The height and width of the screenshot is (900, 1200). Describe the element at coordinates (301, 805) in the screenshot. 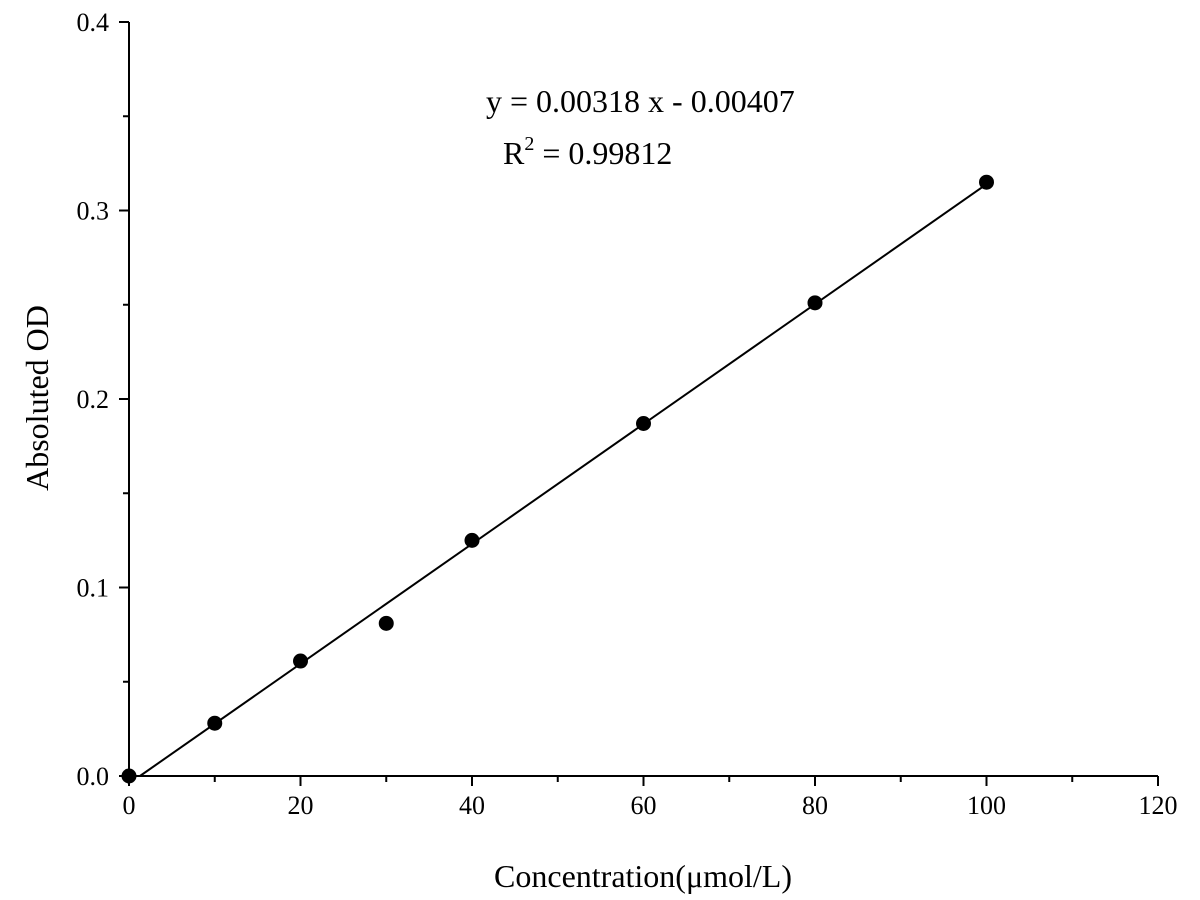

I see `x-tick-label: 20` at that location.